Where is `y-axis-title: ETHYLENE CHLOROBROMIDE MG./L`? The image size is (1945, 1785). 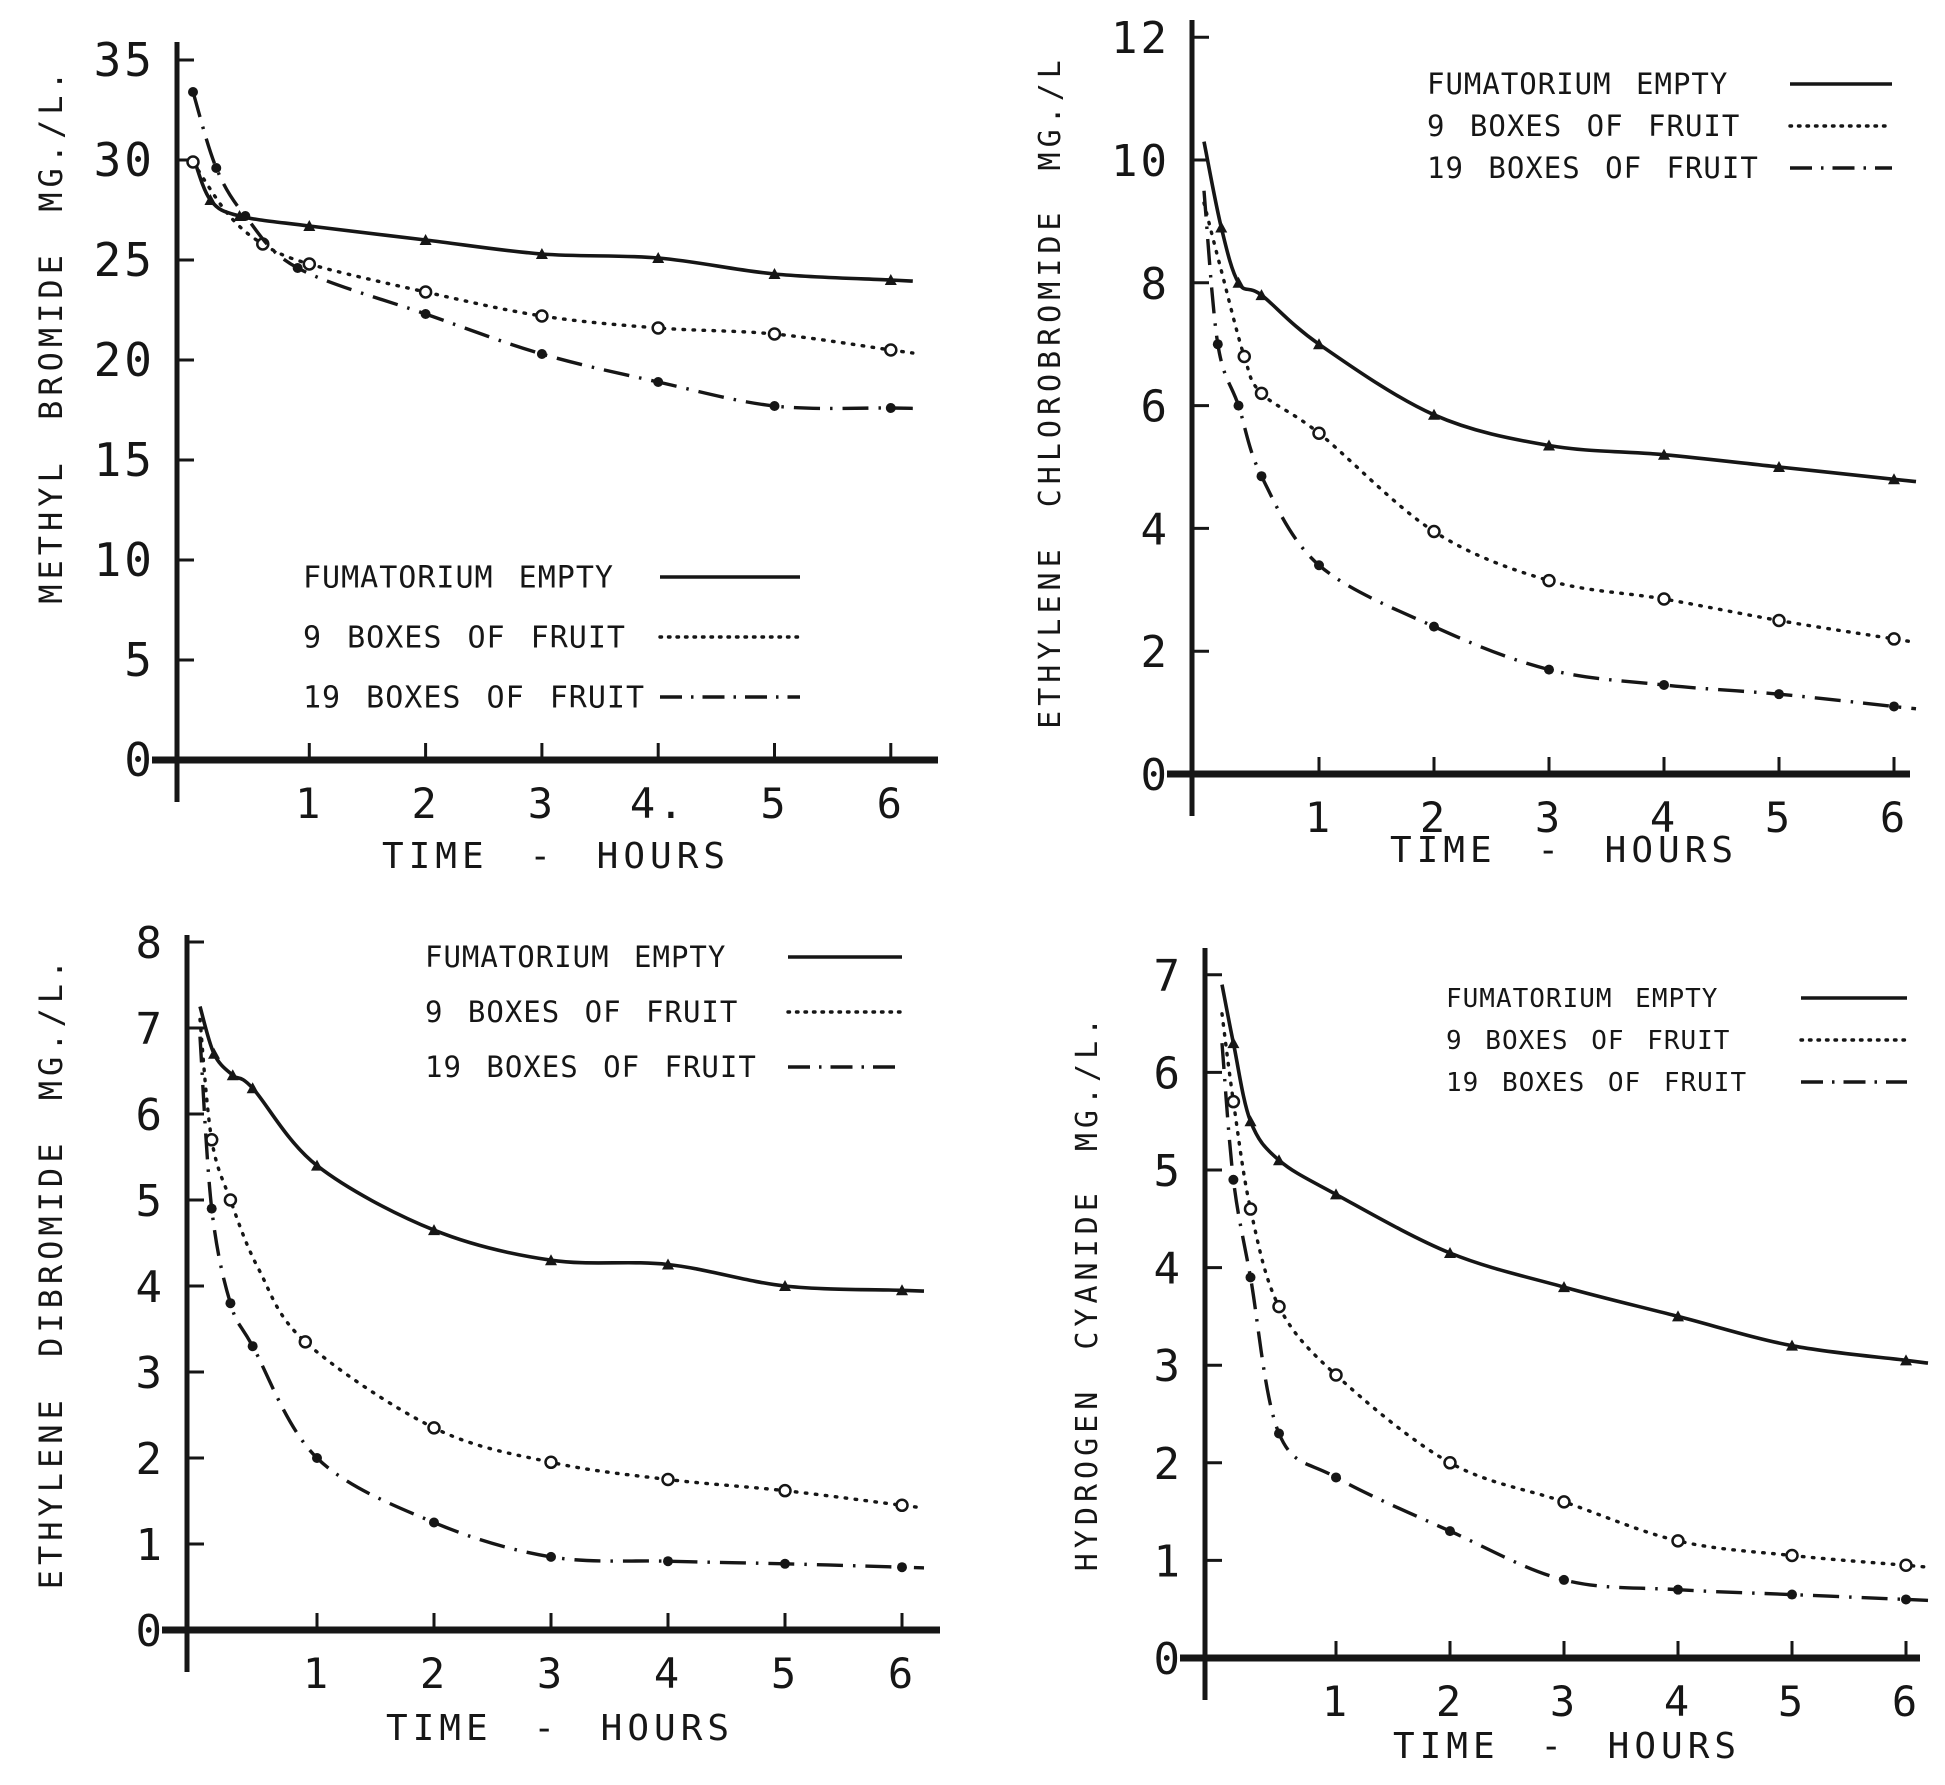 y-axis-title: ETHYLENE CHLOROBROMIDE MG./L is located at coordinates (1050, 392).